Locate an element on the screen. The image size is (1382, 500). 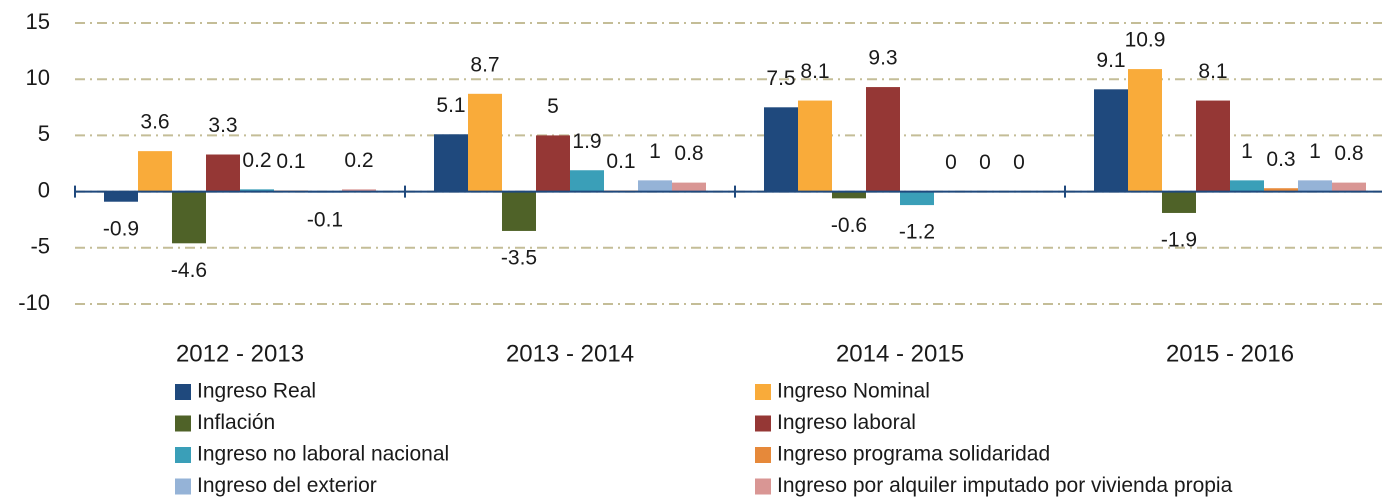
y-tick-label: 5 is located at coordinates (44, 133).